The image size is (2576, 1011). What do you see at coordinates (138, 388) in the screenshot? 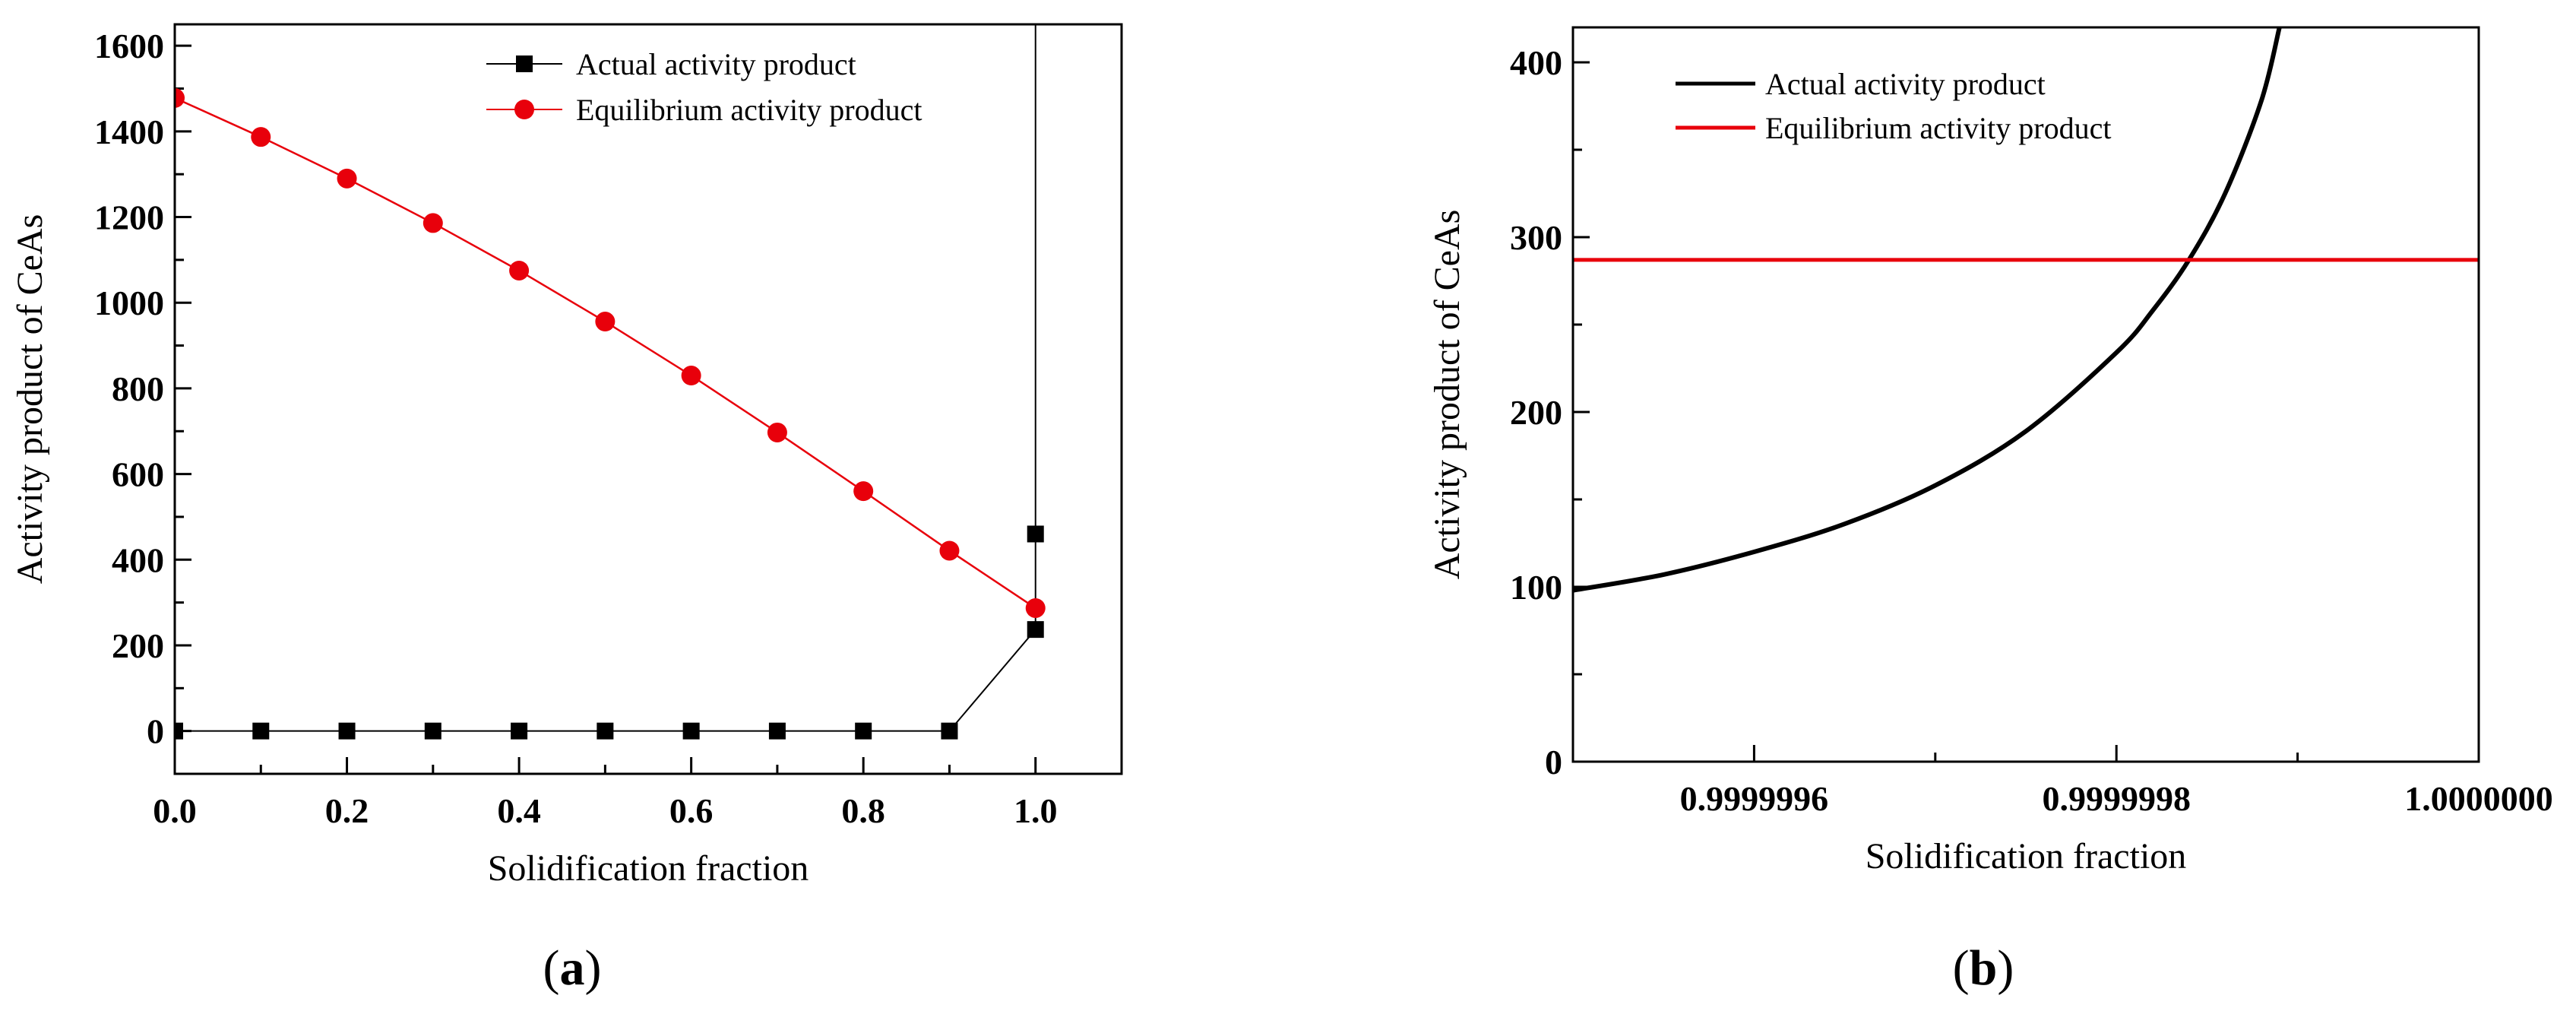
I see `a-y-tick-label: 800` at bounding box center [138, 388].